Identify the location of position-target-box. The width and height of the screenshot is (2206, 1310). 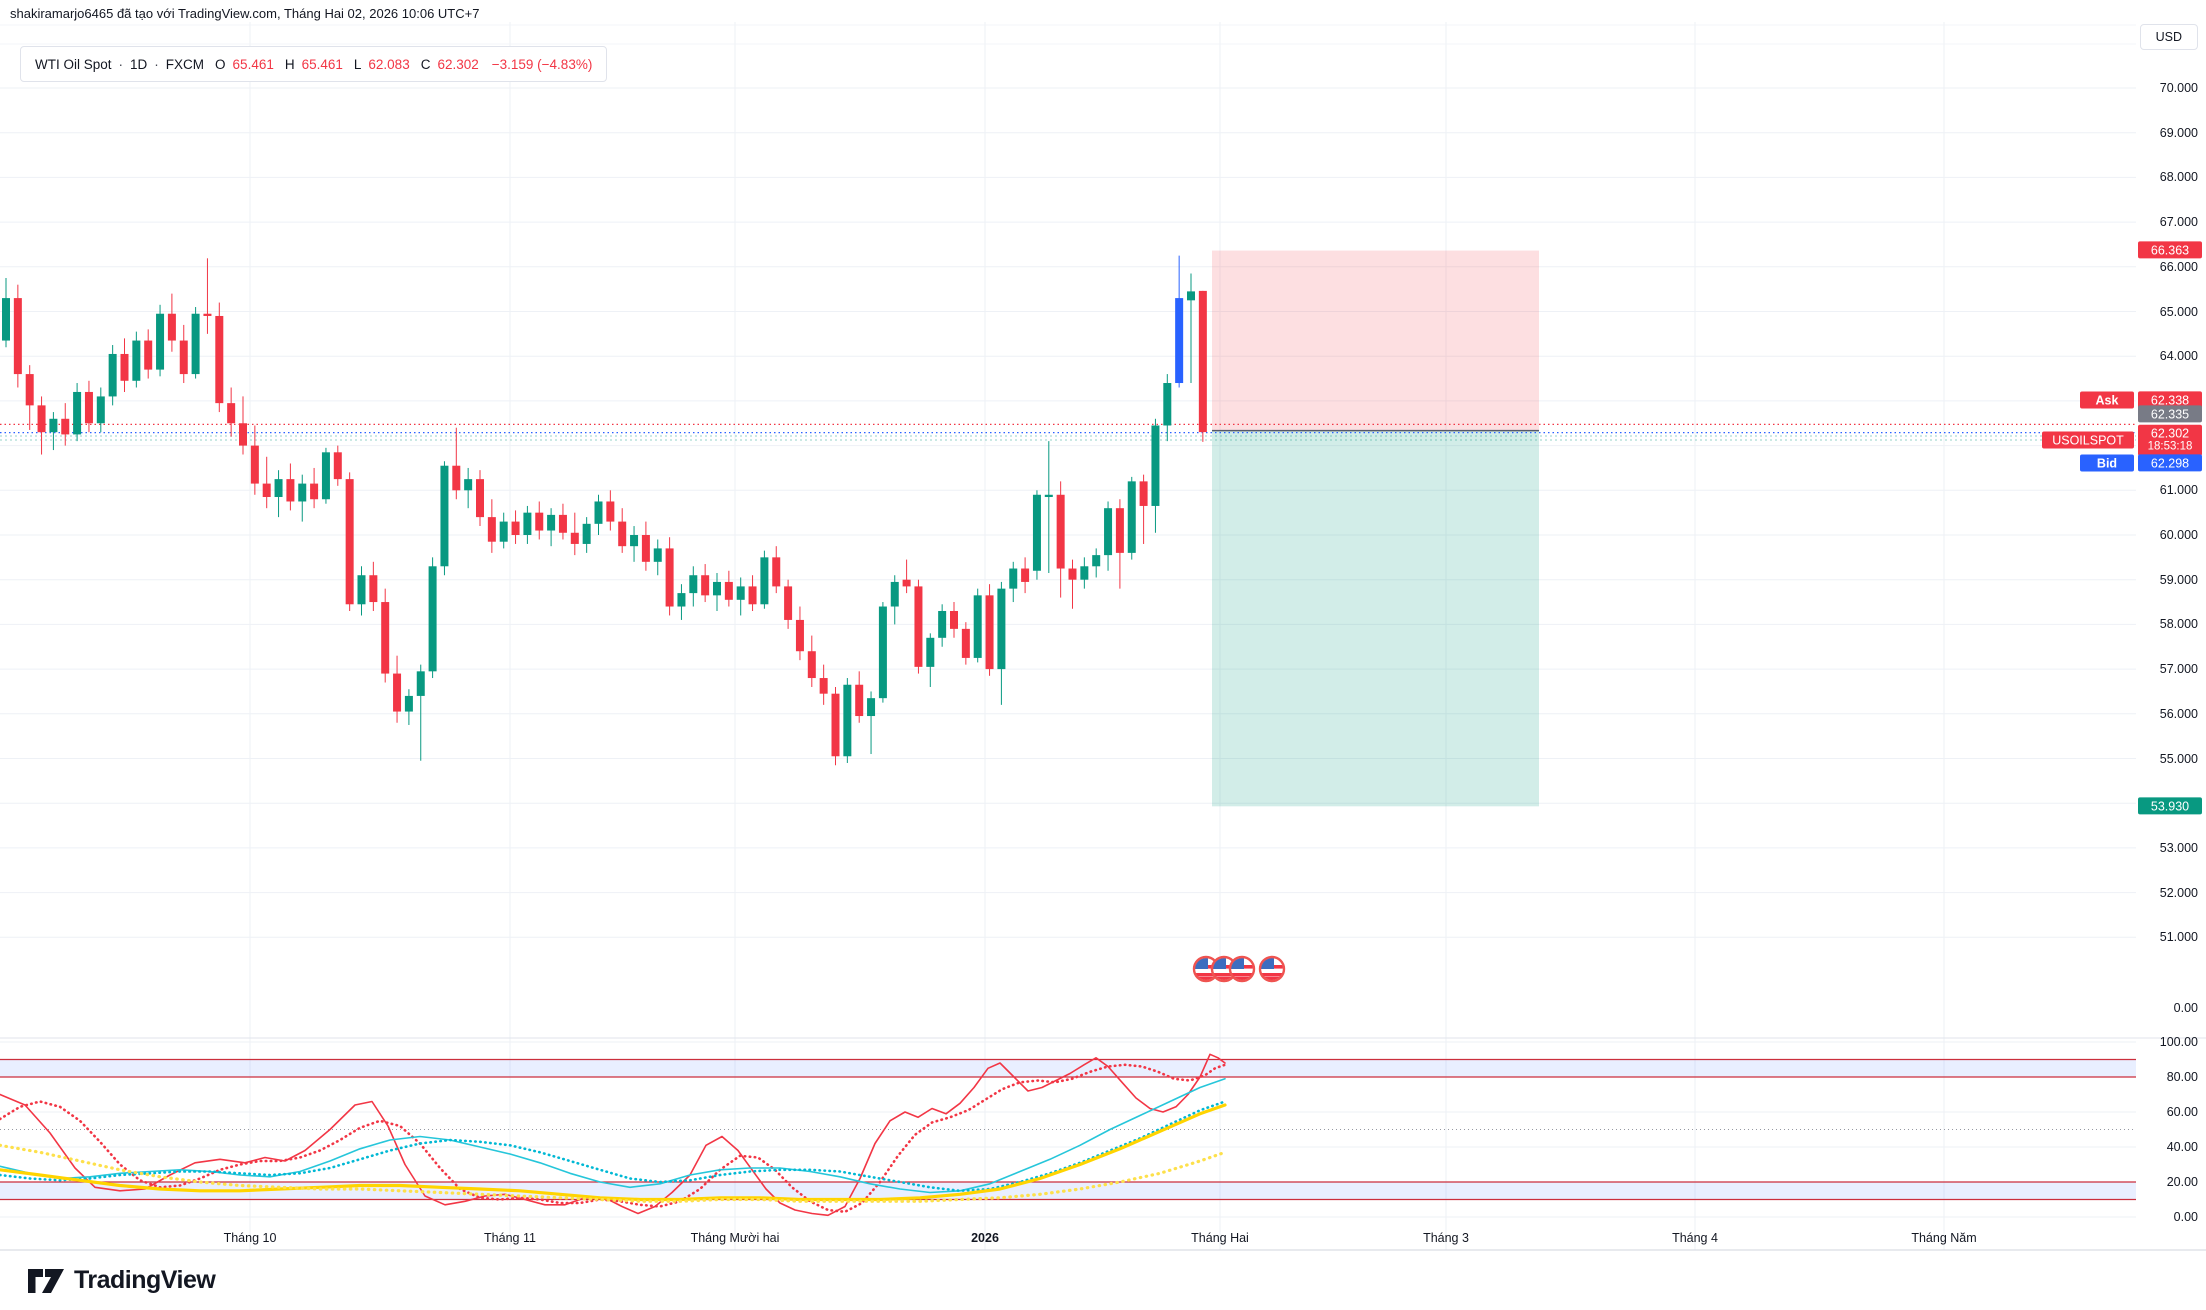
(1375, 618).